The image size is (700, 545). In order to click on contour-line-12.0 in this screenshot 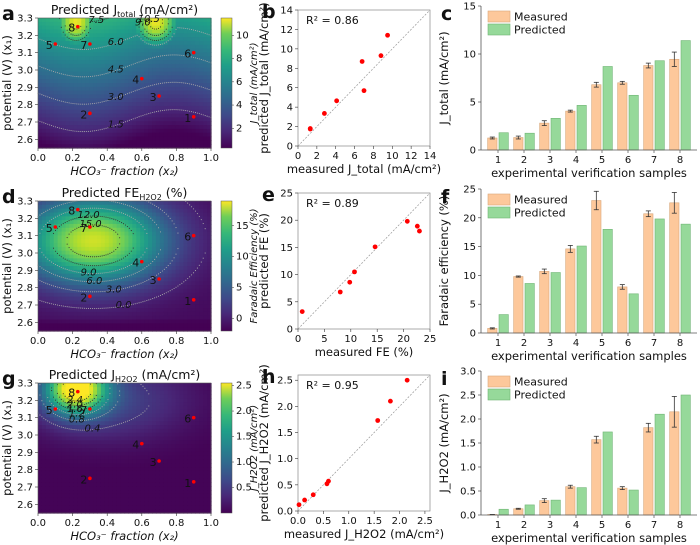, I will do `click(90, 216)`.